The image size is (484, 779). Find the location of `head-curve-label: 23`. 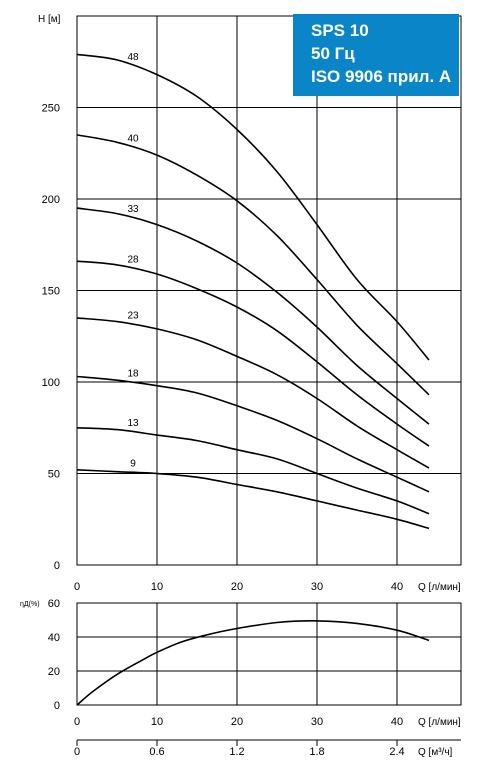

head-curve-label: 23 is located at coordinates (133, 316).